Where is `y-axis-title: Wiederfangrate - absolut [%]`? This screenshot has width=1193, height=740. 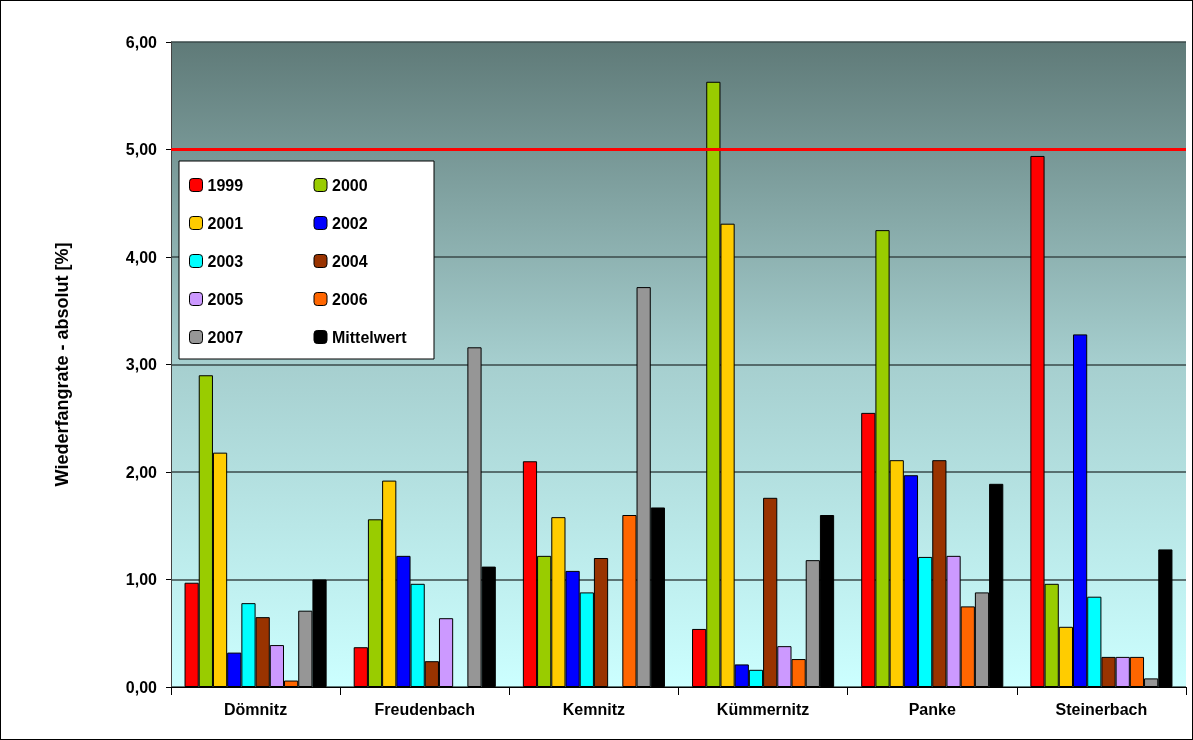 y-axis-title: Wiederfangrate - absolut [%] is located at coordinates (62, 364).